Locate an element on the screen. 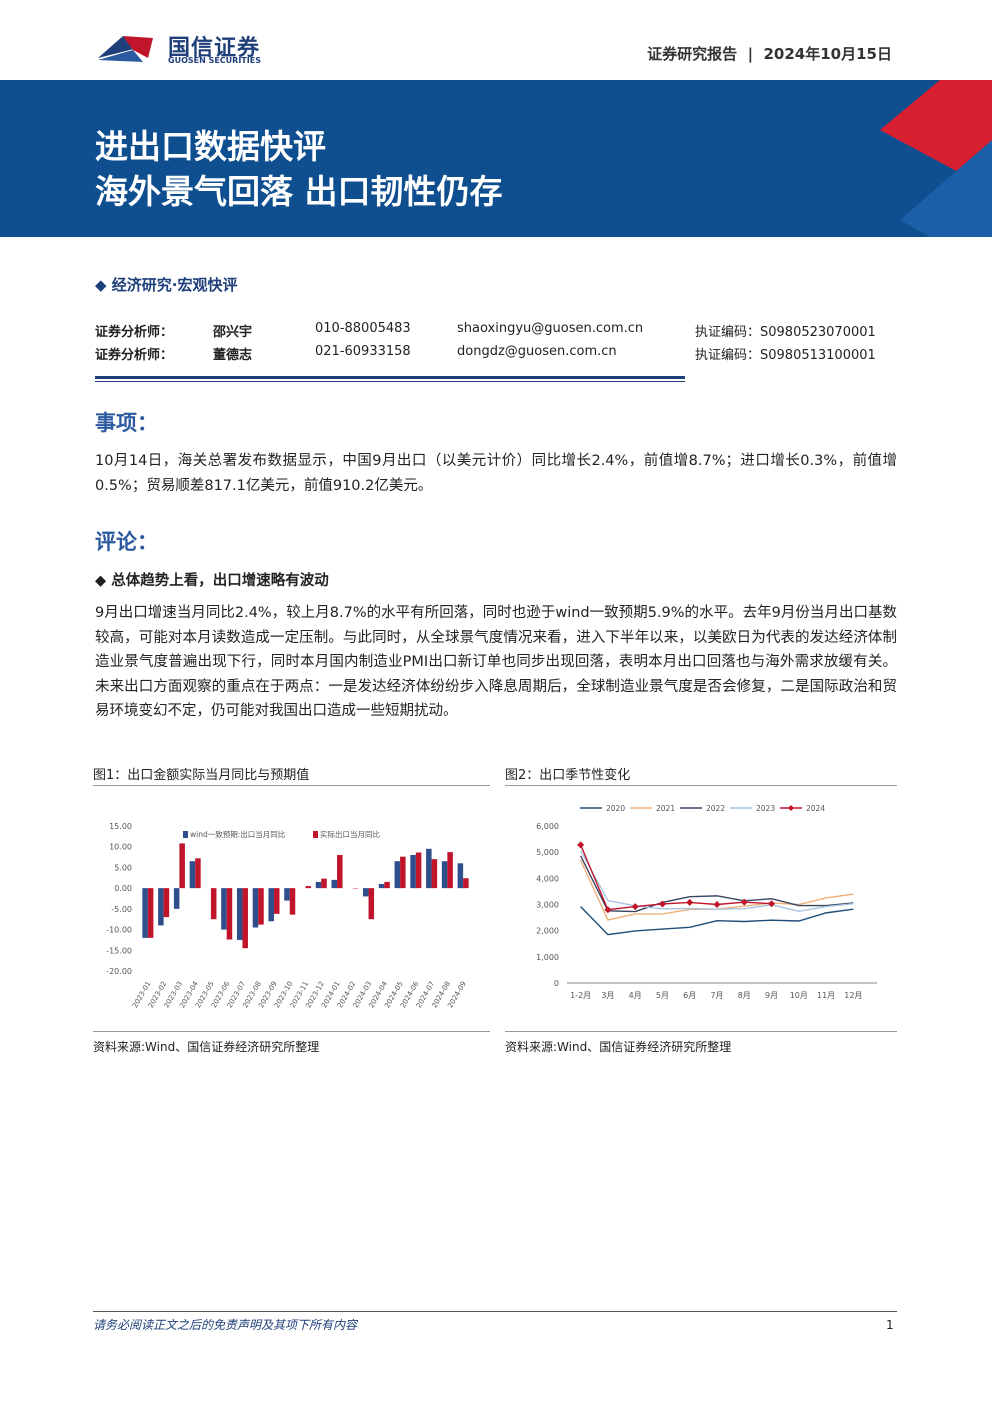 The height and width of the screenshot is (1403, 992). y-tick-label: 5.00 is located at coordinates (123, 867).